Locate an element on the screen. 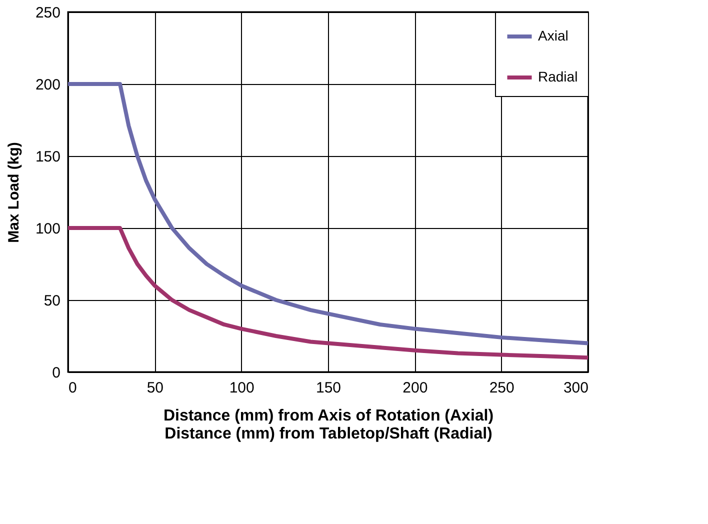  y-tick-label: 100 is located at coordinates (47, 229).